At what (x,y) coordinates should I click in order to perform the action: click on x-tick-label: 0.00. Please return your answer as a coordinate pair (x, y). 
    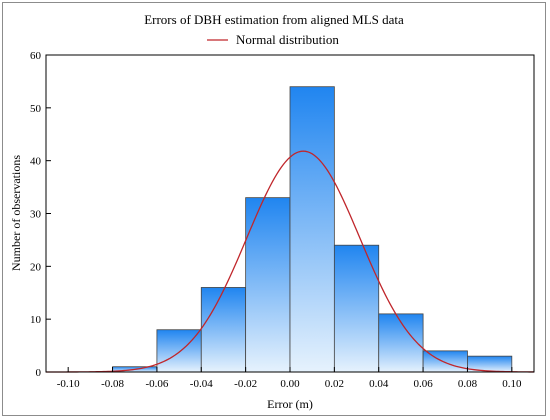
    Looking at the image, I should click on (290, 384).